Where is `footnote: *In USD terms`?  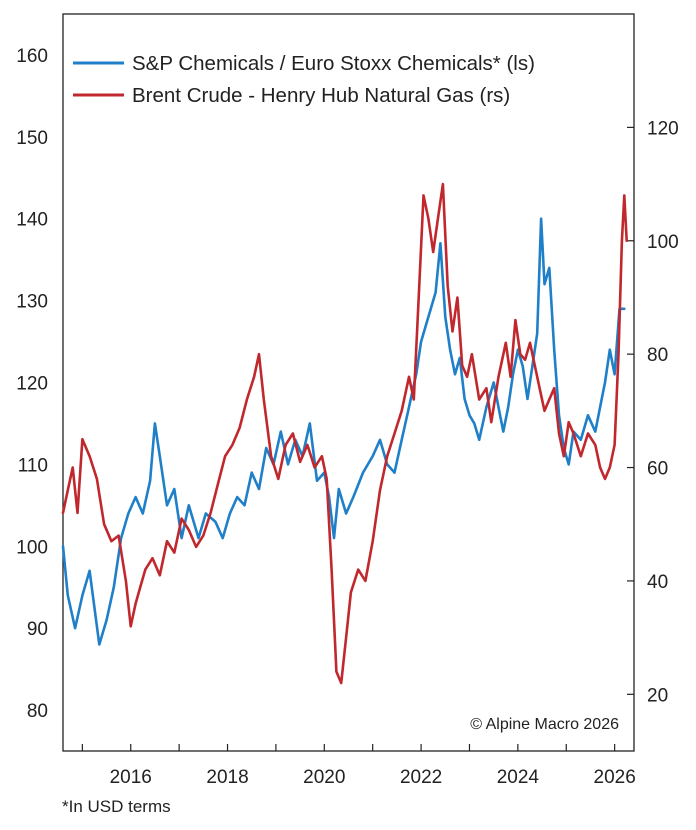 footnote: *In USD terms is located at coordinates (116, 806).